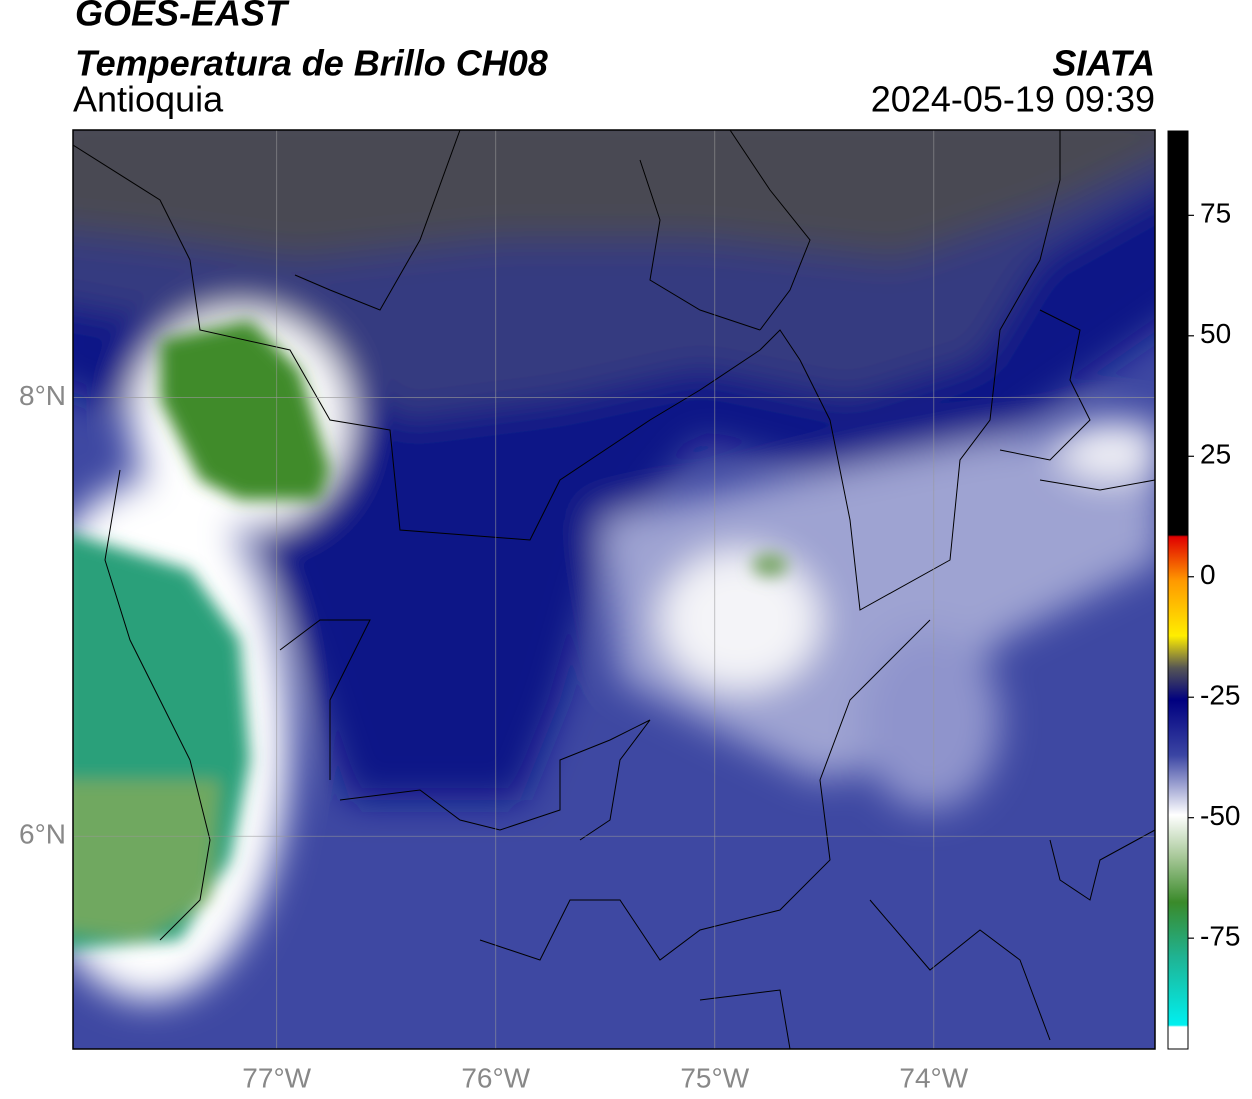  What do you see at coordinates (1178, 590) in the screenshot?
I see `colorbar` at bounding box center [1178, 590].